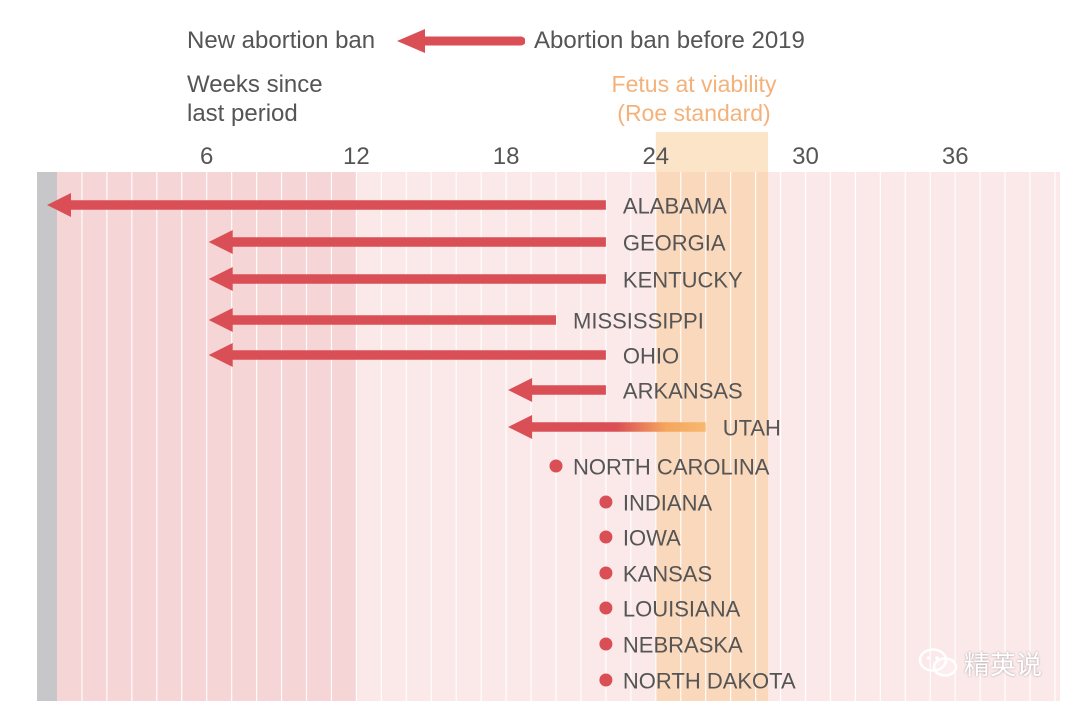  Describe the element at coordinates (220, 242) in the screenshot. I see `arrow-head-georgia` at that location.